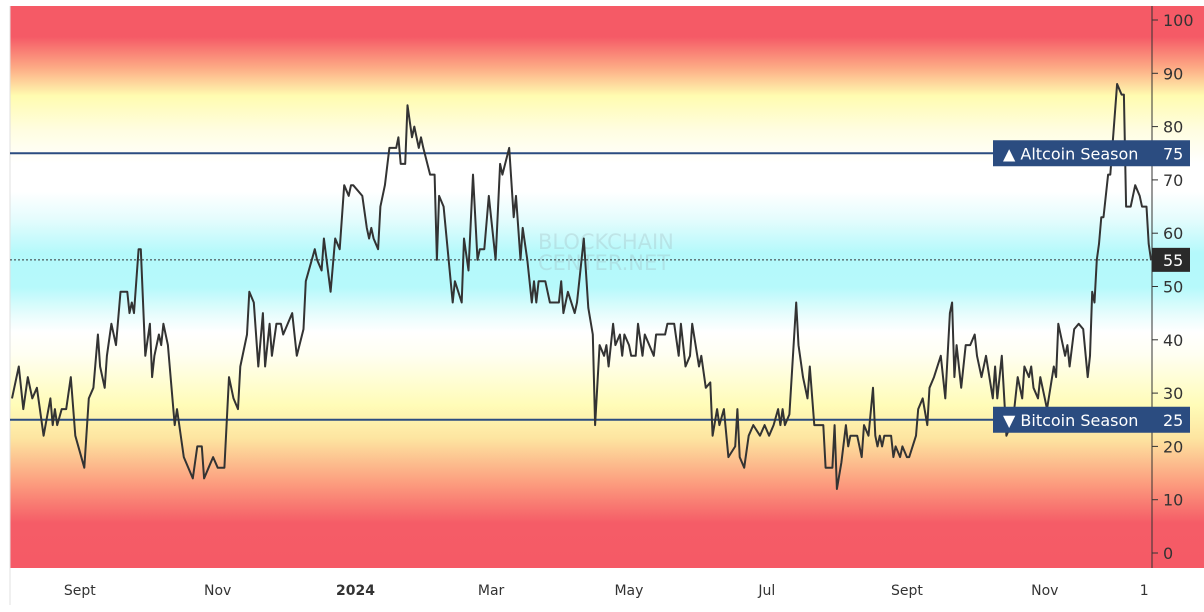  What do you see at coordinates (355, 591) in the screenshot?
I see `x-tick-label: 2024` at bounding box center [355, 591].